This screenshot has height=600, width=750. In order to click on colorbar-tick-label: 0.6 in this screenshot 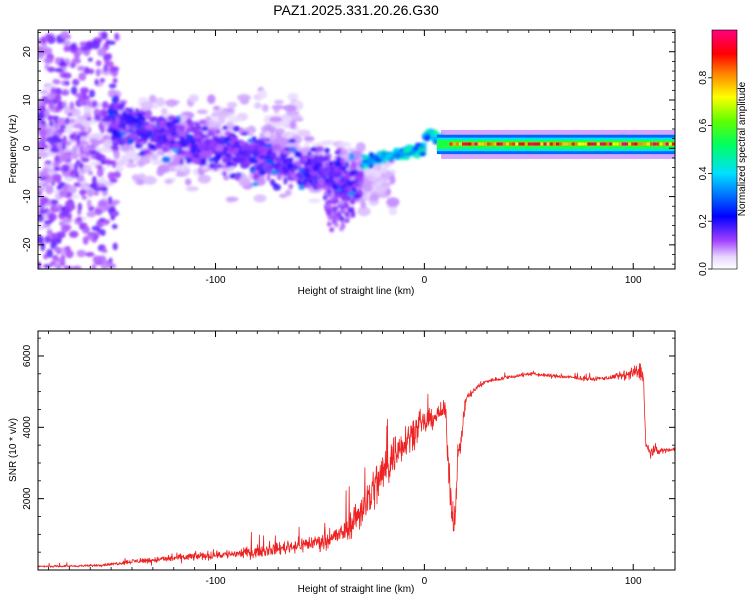, I will do `click(703, 125)`.